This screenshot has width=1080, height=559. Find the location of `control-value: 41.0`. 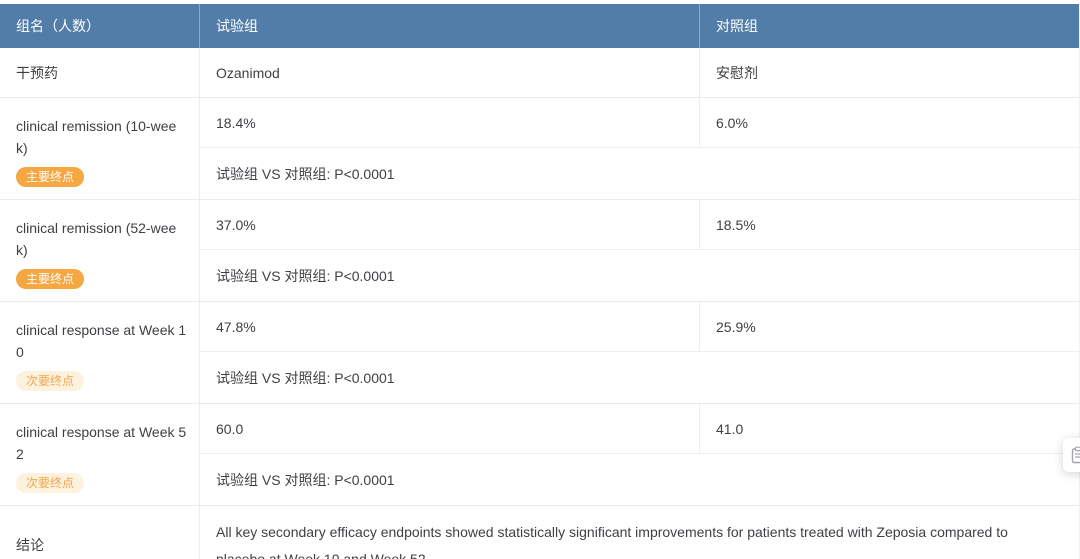

control-value: 41.0 is located at coordinates (730, 428).